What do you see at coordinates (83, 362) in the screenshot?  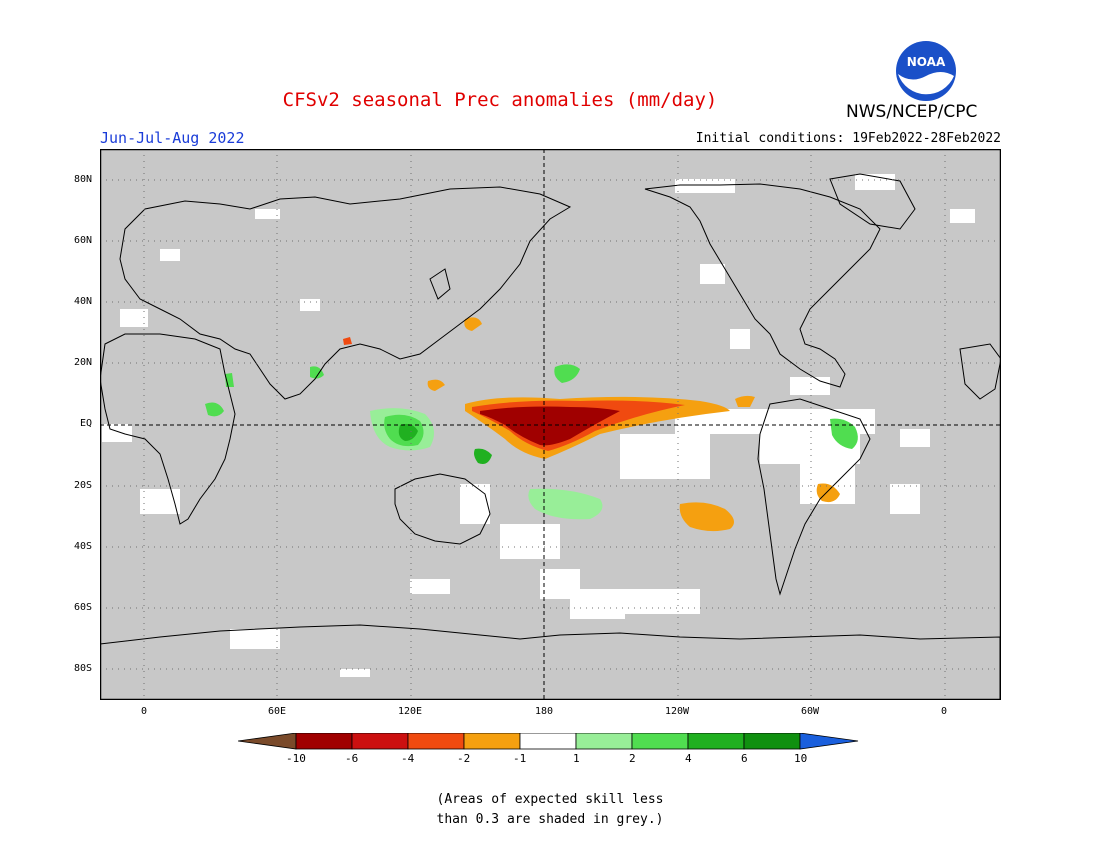 I see `lat-label: 20N` at bounding box center [83, 362].